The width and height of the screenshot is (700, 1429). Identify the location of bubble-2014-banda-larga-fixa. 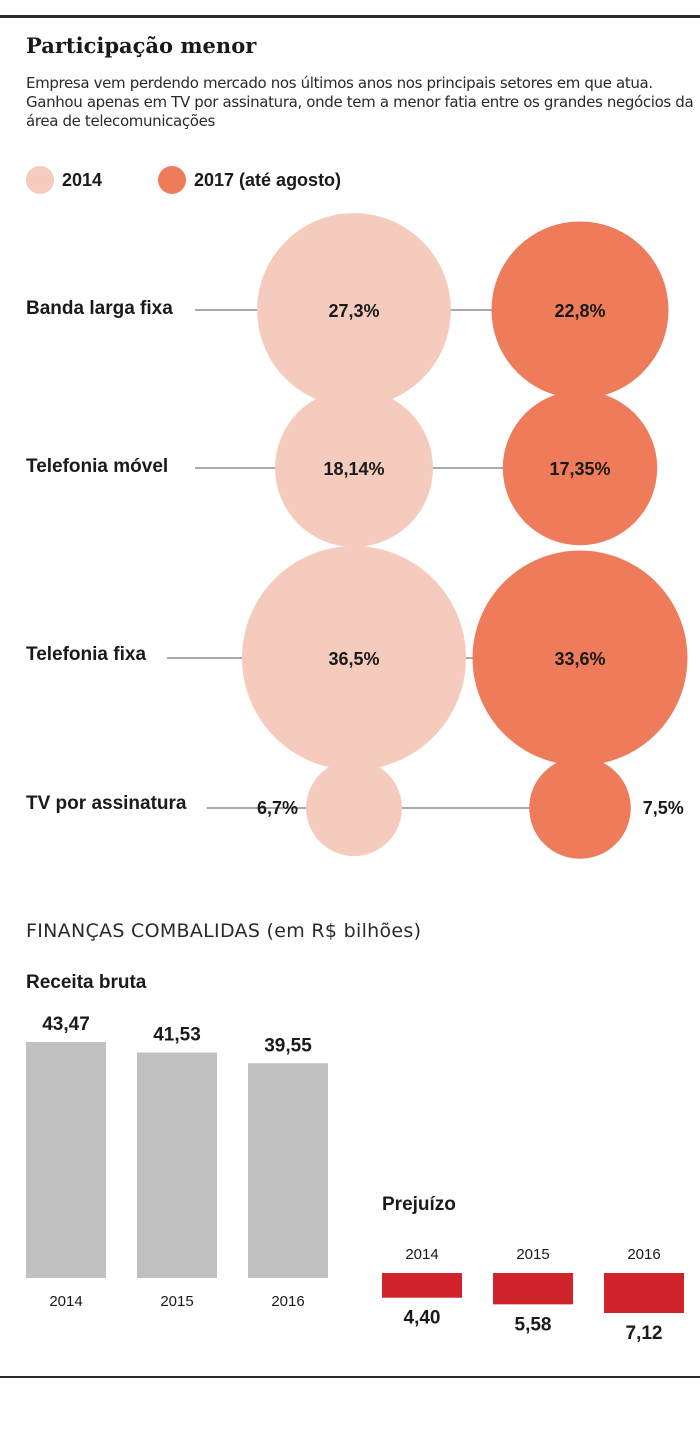
(354, 310).